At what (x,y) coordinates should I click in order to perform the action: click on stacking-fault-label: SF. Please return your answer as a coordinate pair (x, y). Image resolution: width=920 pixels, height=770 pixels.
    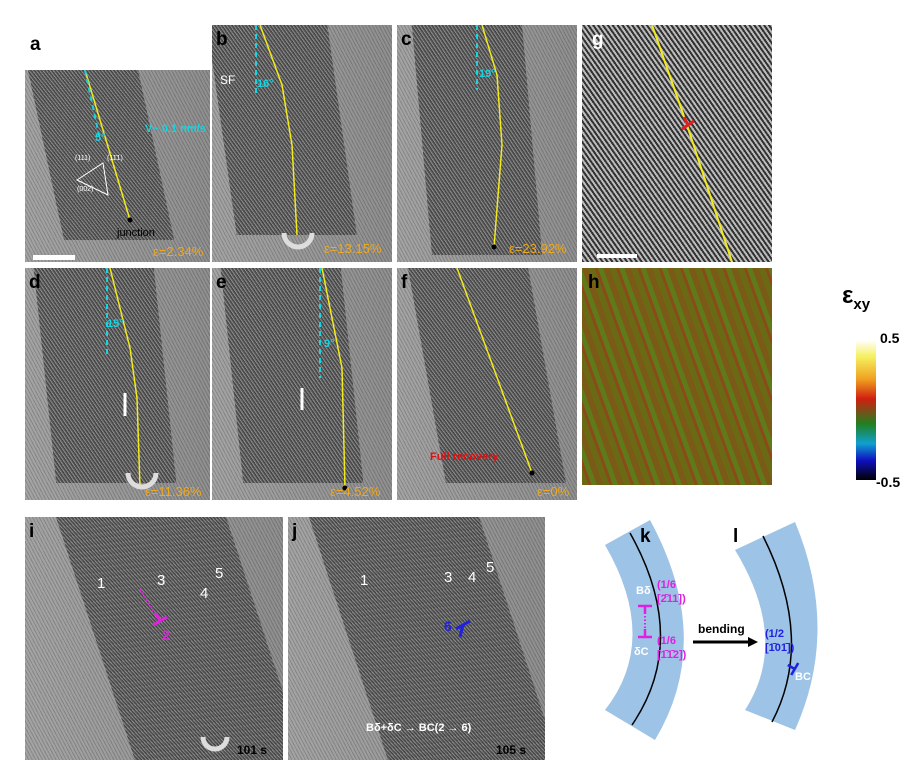
    Looking at the image, I should click on (228, 80).